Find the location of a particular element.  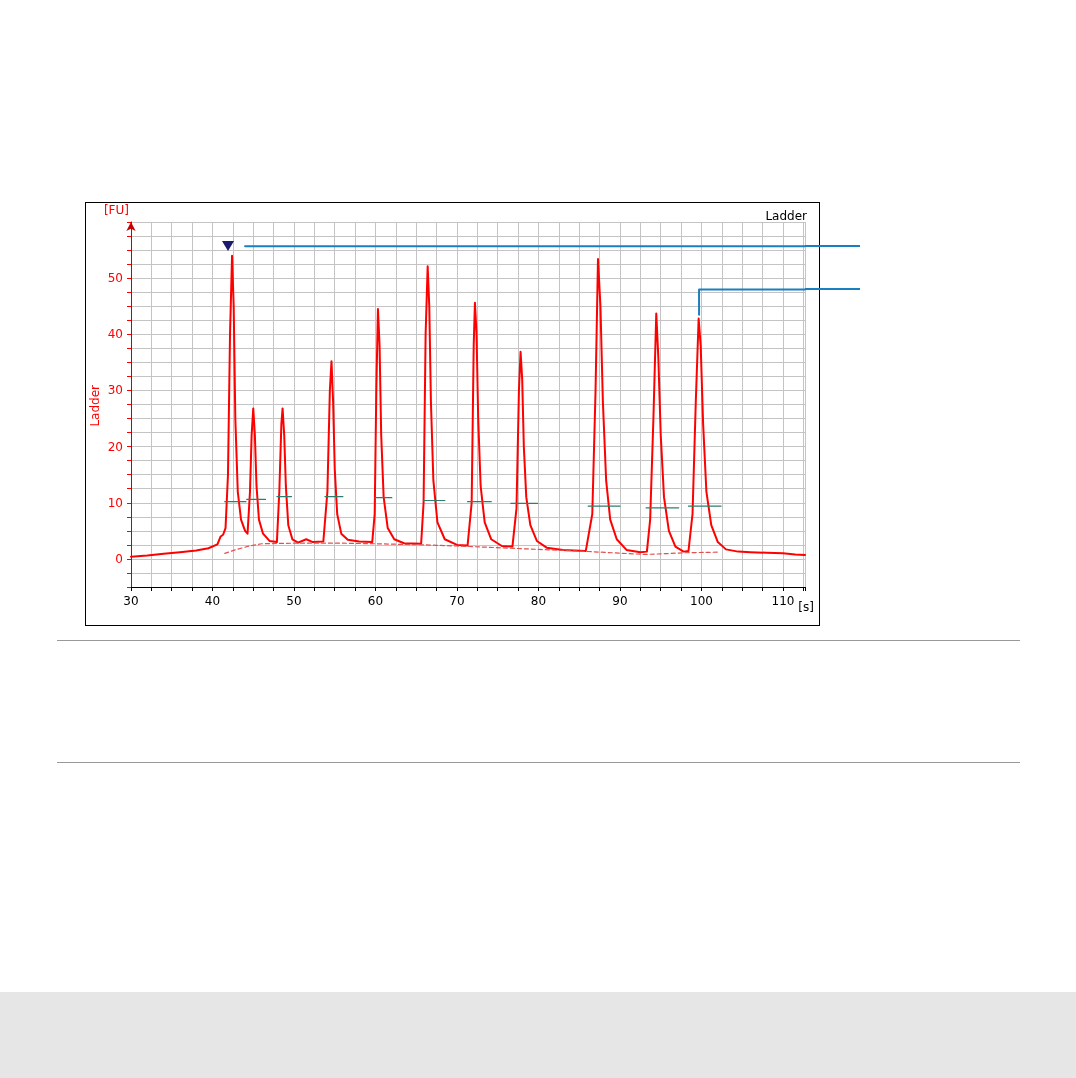

y-tick-label: 30 is located at coordinates (115, 390).